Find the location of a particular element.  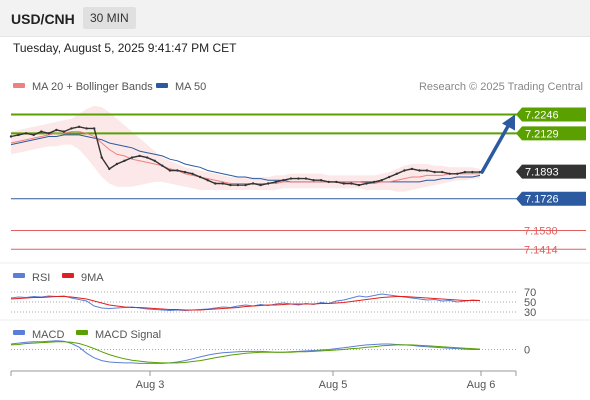

price-tag: 7.1893 is located at coordinates (551, 171).